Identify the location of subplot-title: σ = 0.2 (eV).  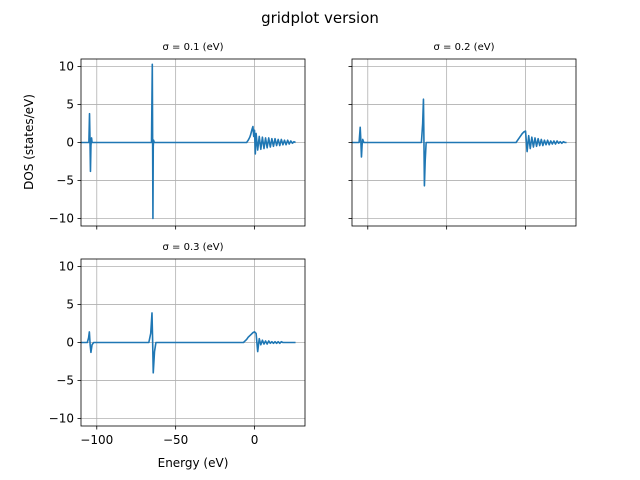
(464, 47).